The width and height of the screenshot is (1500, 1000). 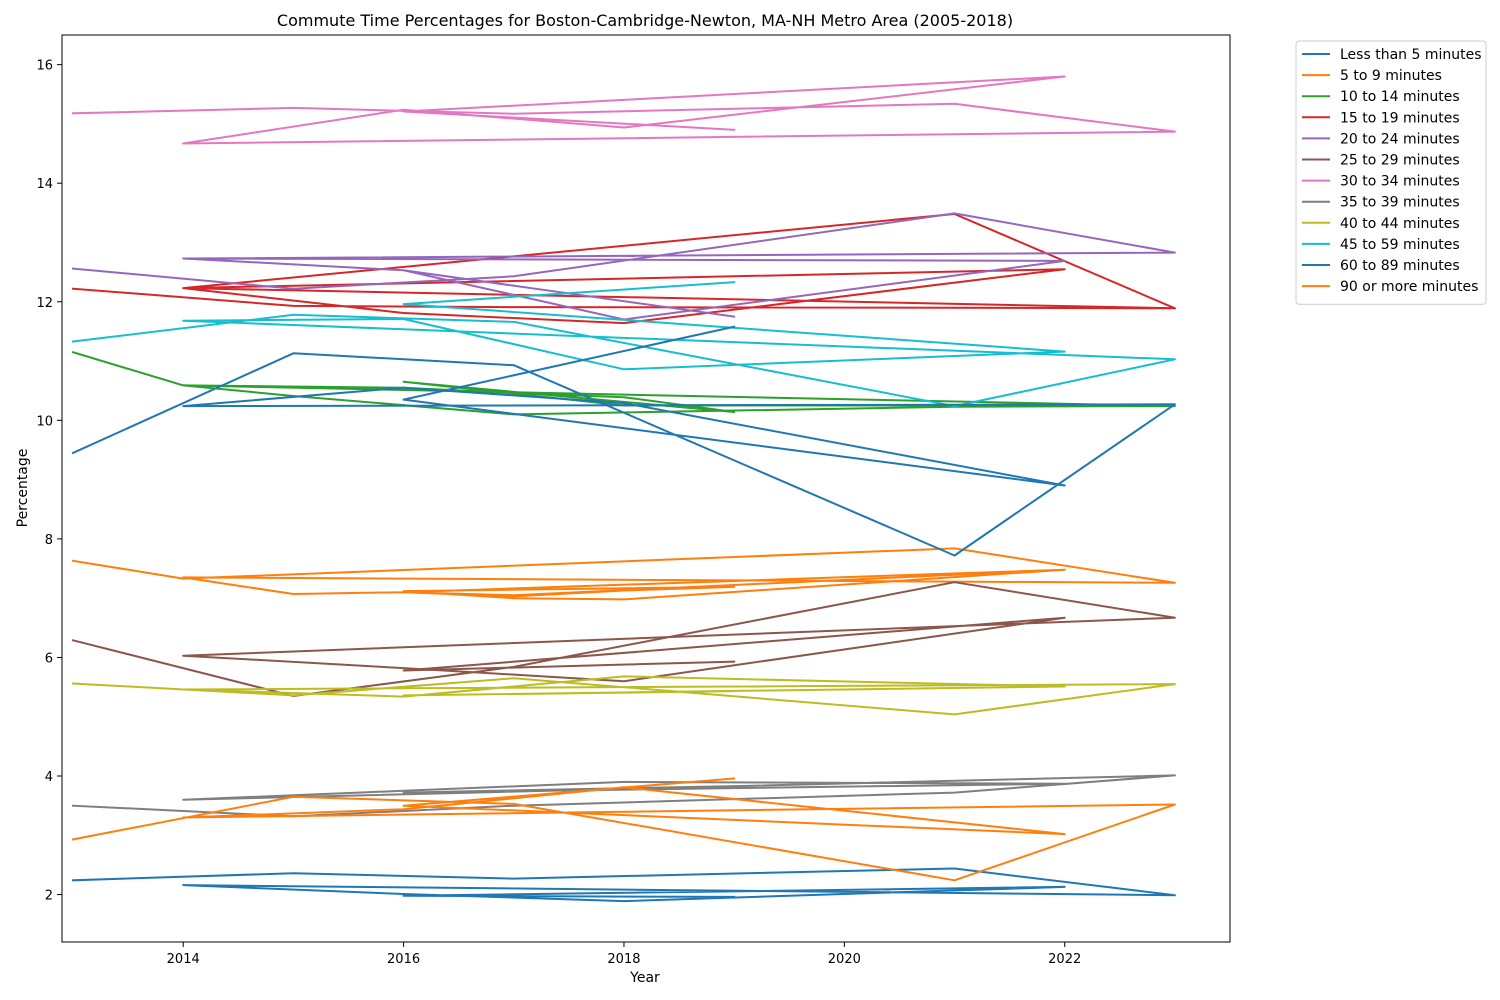 I want to click on legend-label: 25 to 29 minutes, so click(x=1400, y=161).